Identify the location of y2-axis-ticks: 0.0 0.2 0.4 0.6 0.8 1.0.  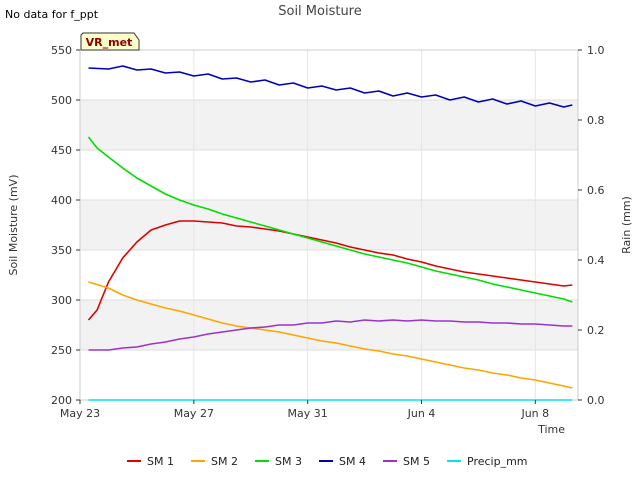
(591, 225).